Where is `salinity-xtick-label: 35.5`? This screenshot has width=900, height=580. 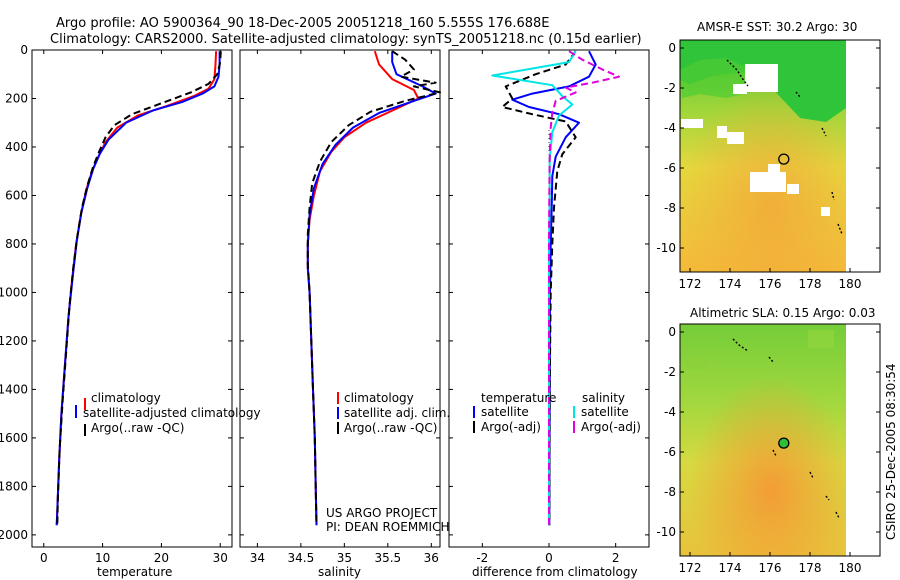
salinity-xtick-label: 35.5 is located at coordinates (387, 558).